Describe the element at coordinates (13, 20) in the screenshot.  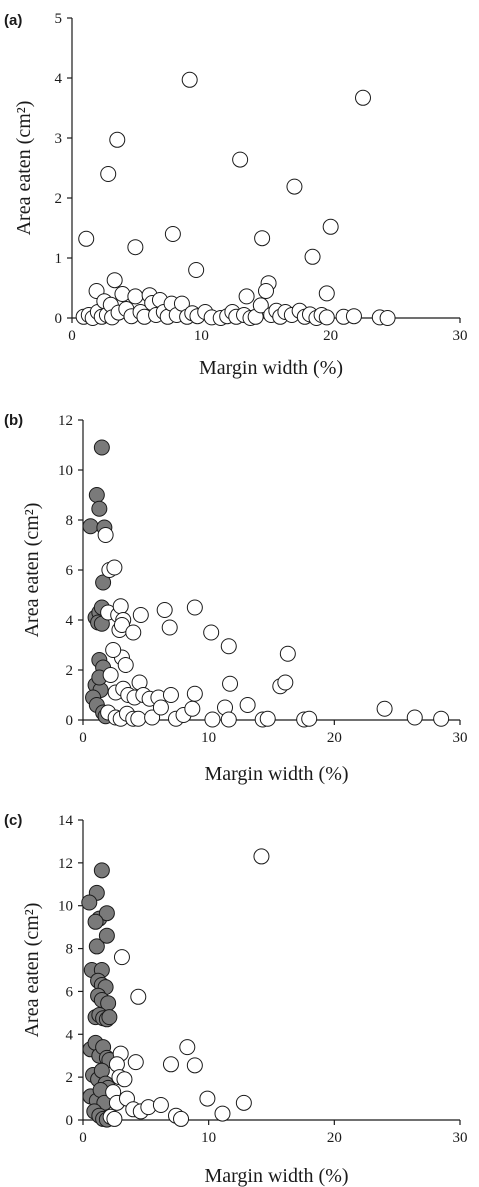
I see `panel-letter: (a)` at that location.